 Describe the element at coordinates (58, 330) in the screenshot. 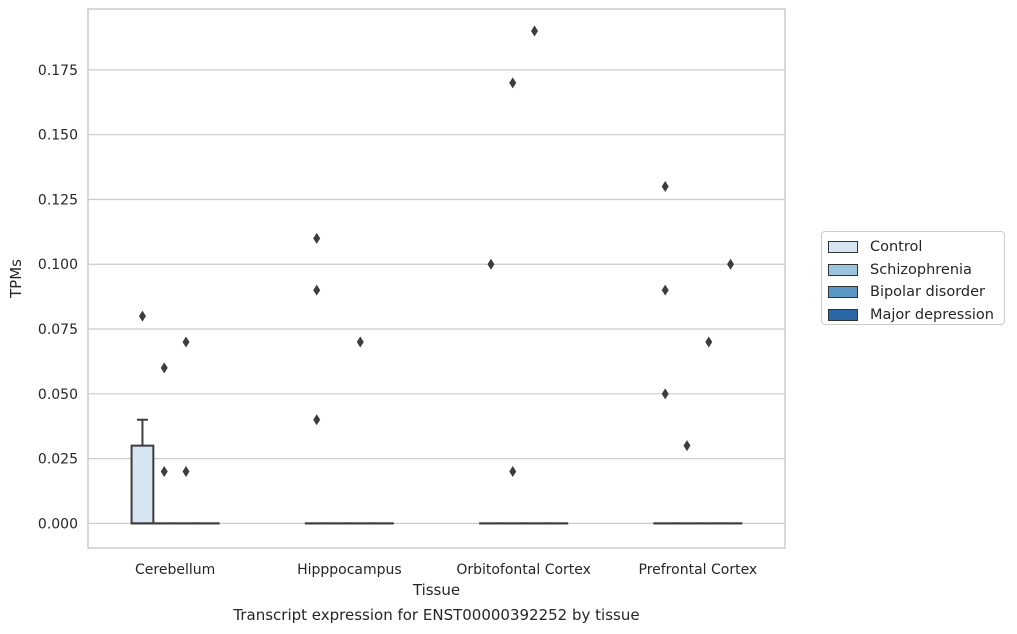

I see `y-tick-label: 0.075` at that location.